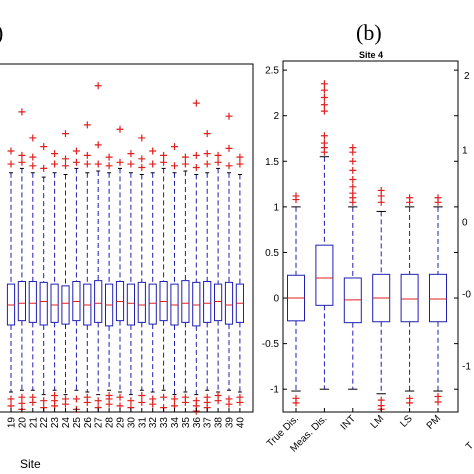  I want to click on left-x-tick-label-13: 32, so click(153, 423).